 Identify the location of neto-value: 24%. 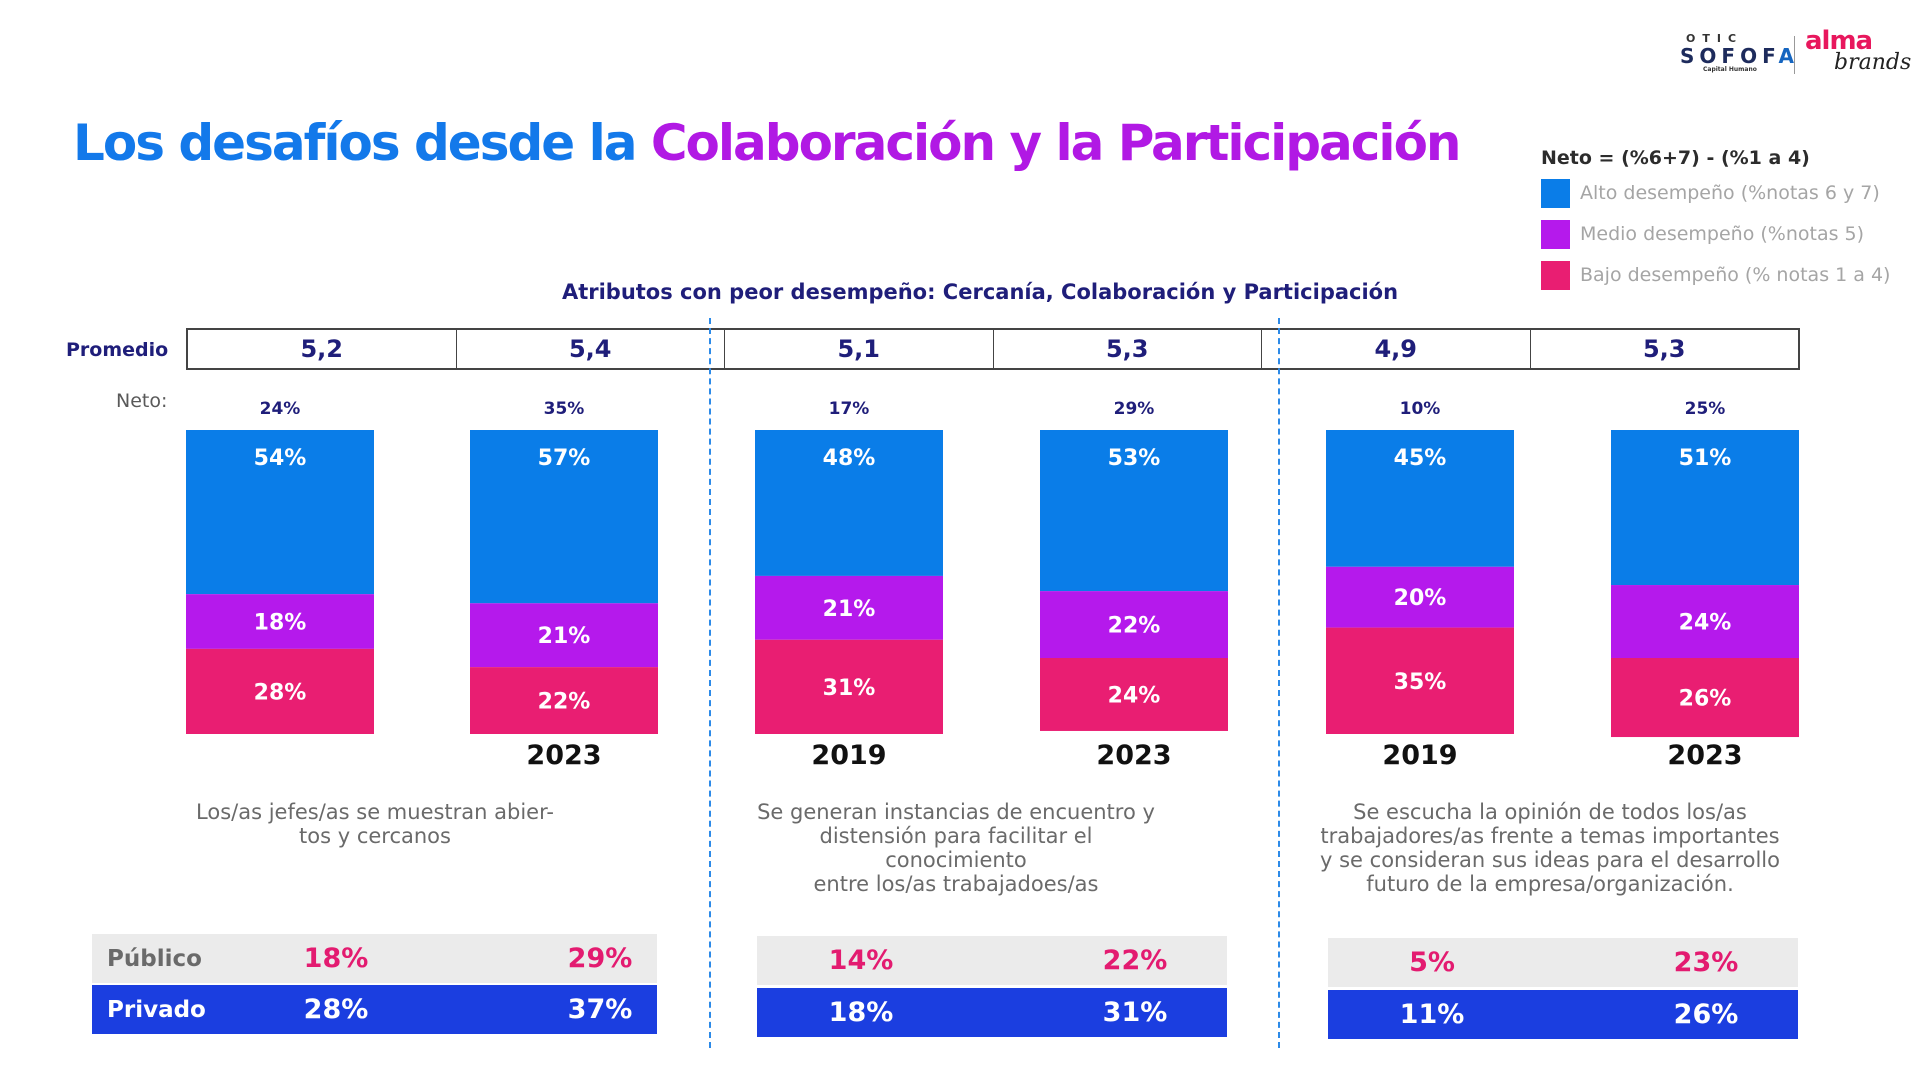
(280, 409).